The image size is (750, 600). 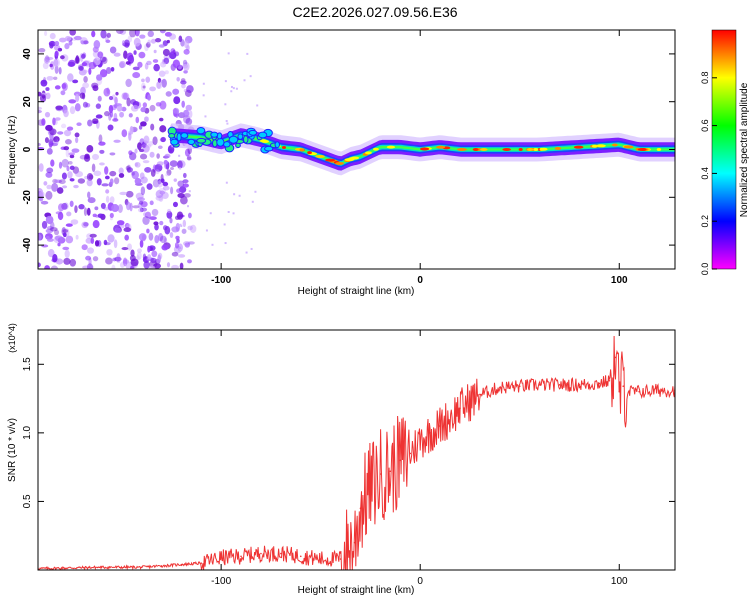 What do you see at coordinates (27, 244) in the screenshot?
I see `spectrogram-y-tick-label: -40` at bounding box center [27, 244].